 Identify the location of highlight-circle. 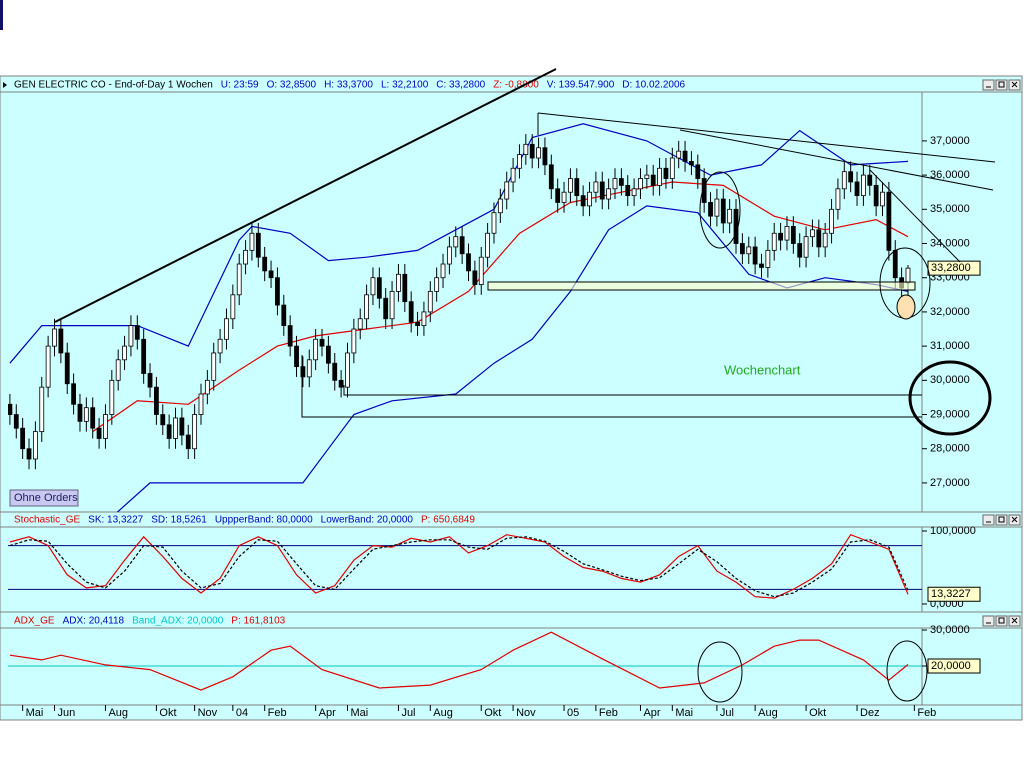
(907, 671).